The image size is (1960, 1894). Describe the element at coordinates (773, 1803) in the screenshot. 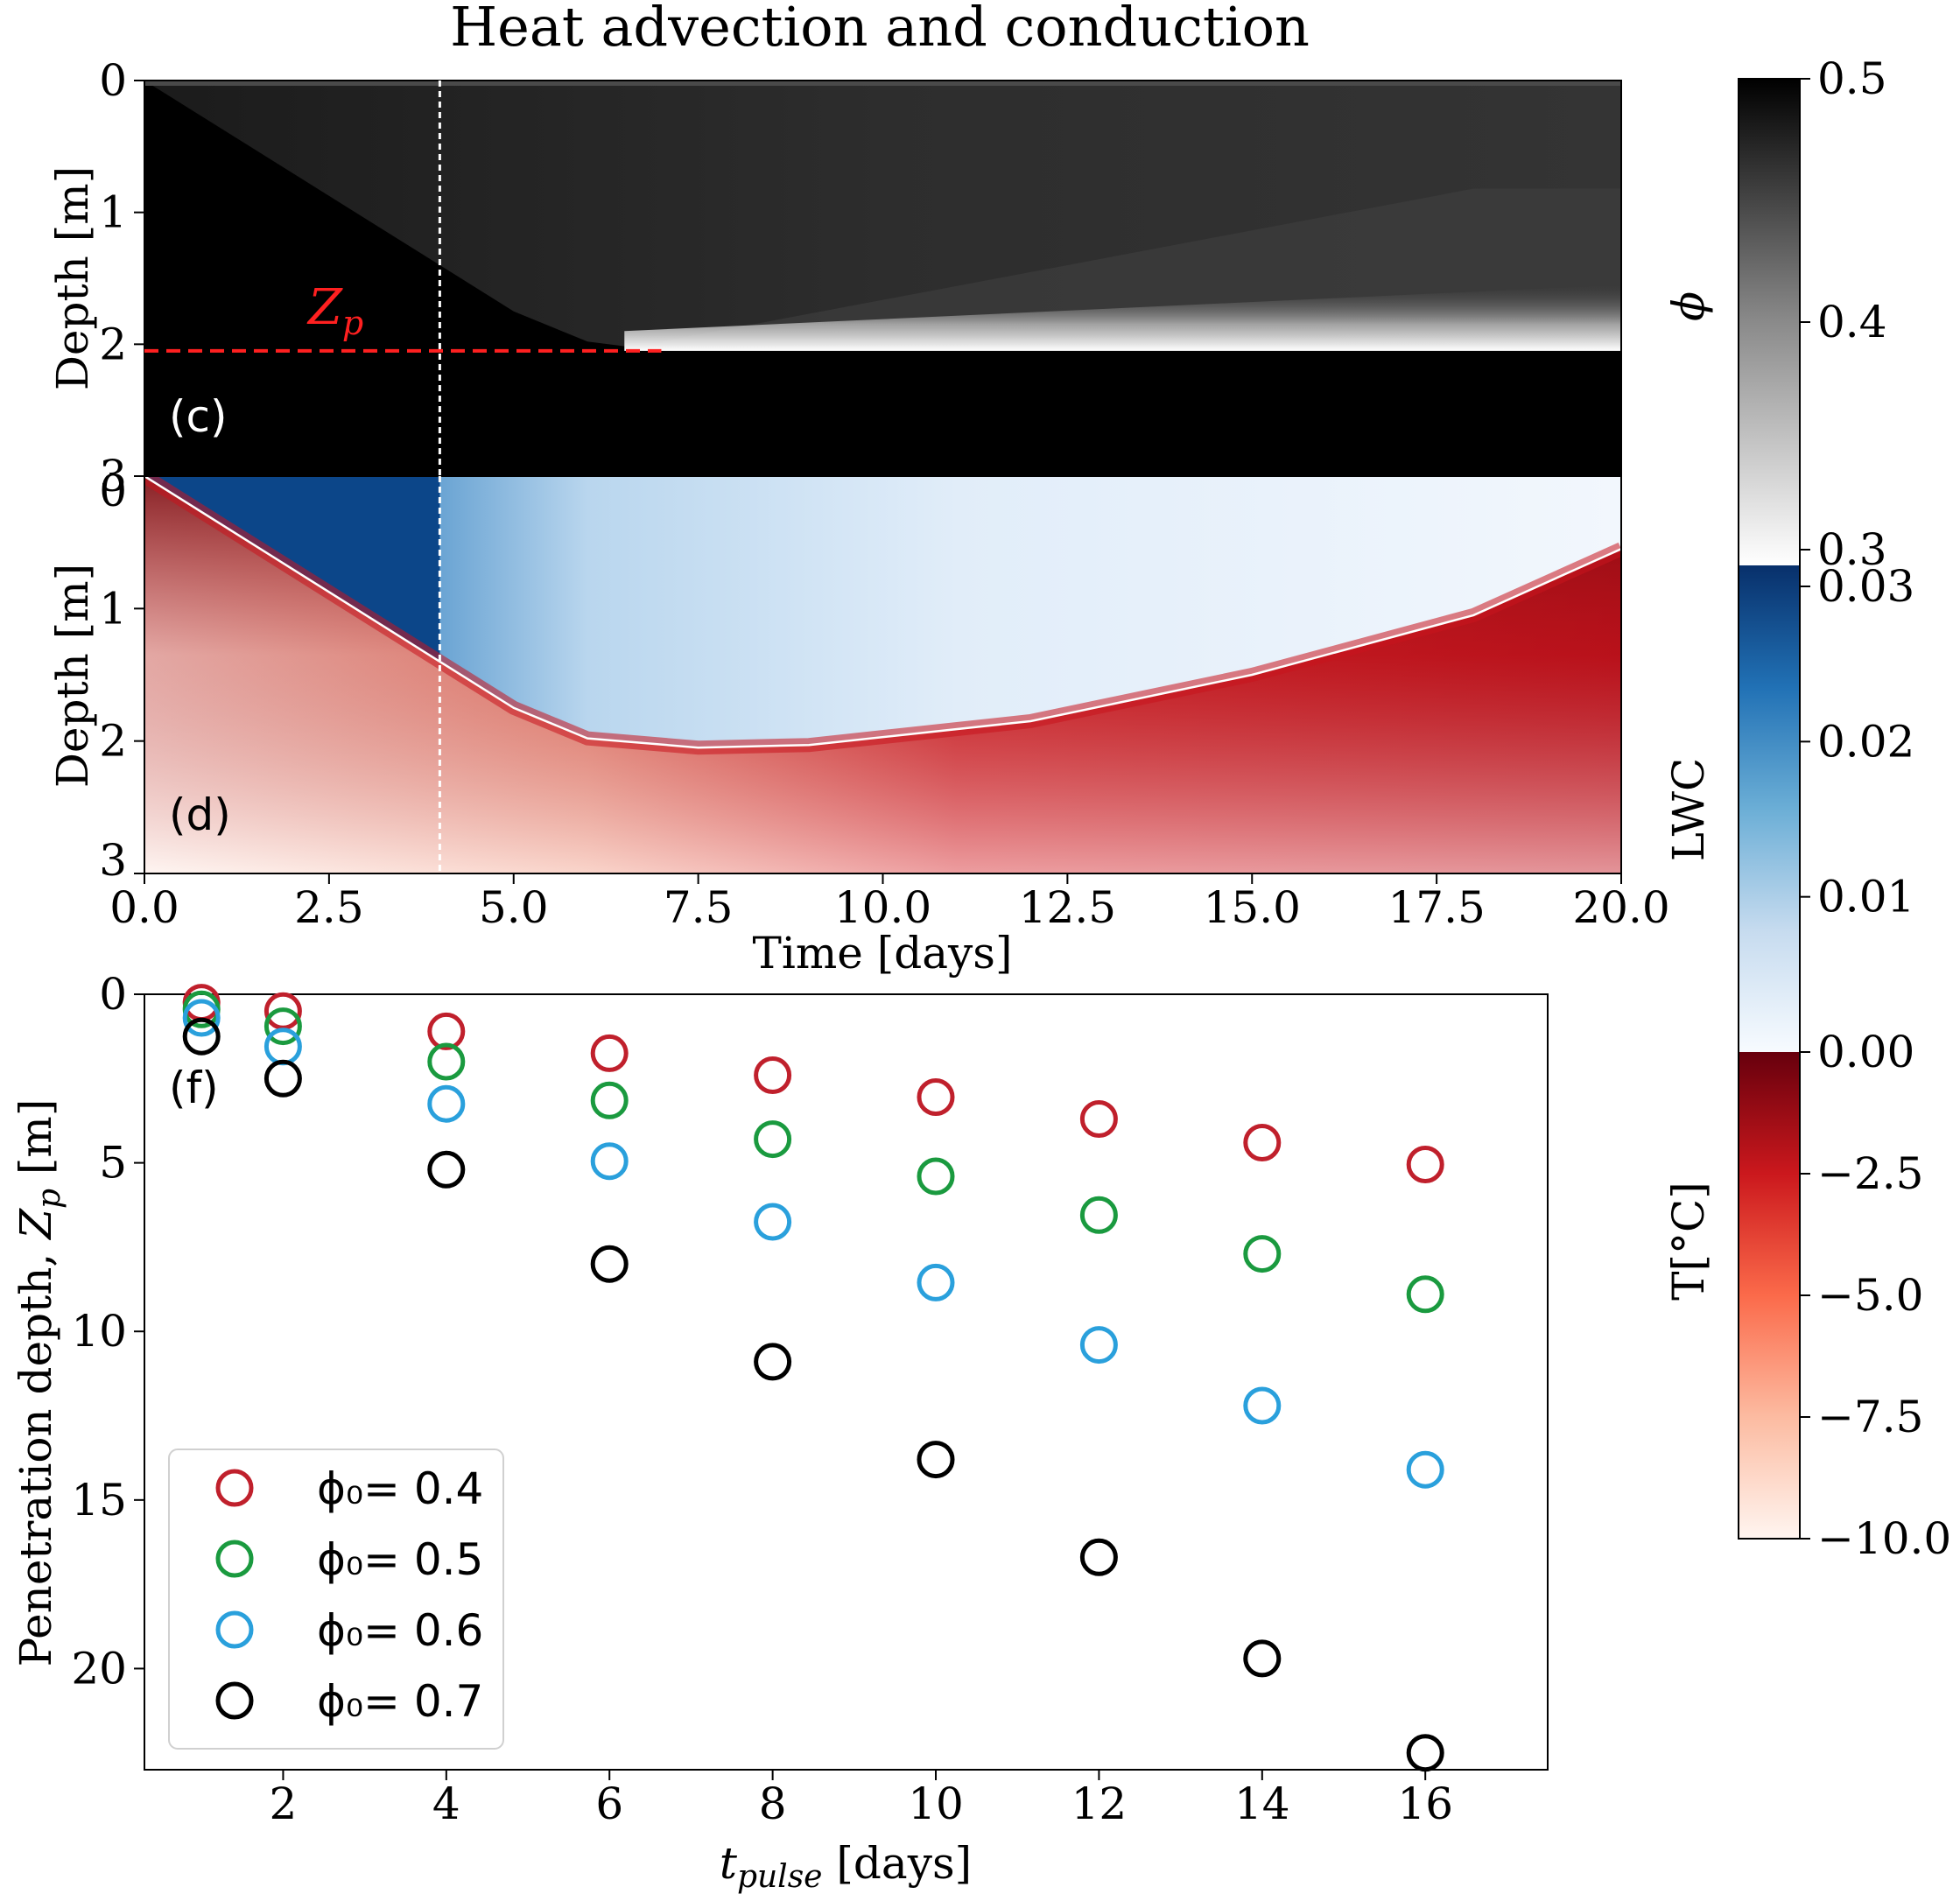

I see `panel-f-x-tick-label: 8` at that location.